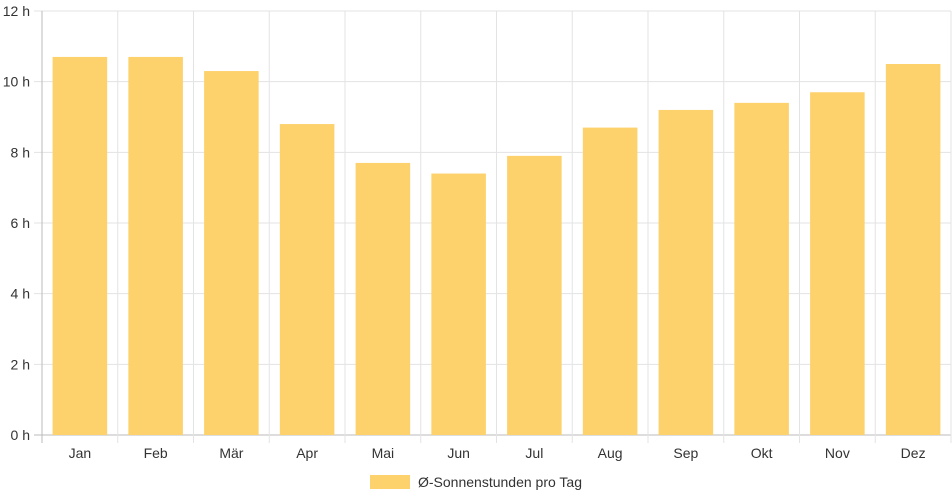 Image resolution: width=952 pixels, height=500 pixels. What do you see at coordinates (20, 364) in the screenshot?
I see `y-tick-label: 2 h` at bounding box center [20, 364].